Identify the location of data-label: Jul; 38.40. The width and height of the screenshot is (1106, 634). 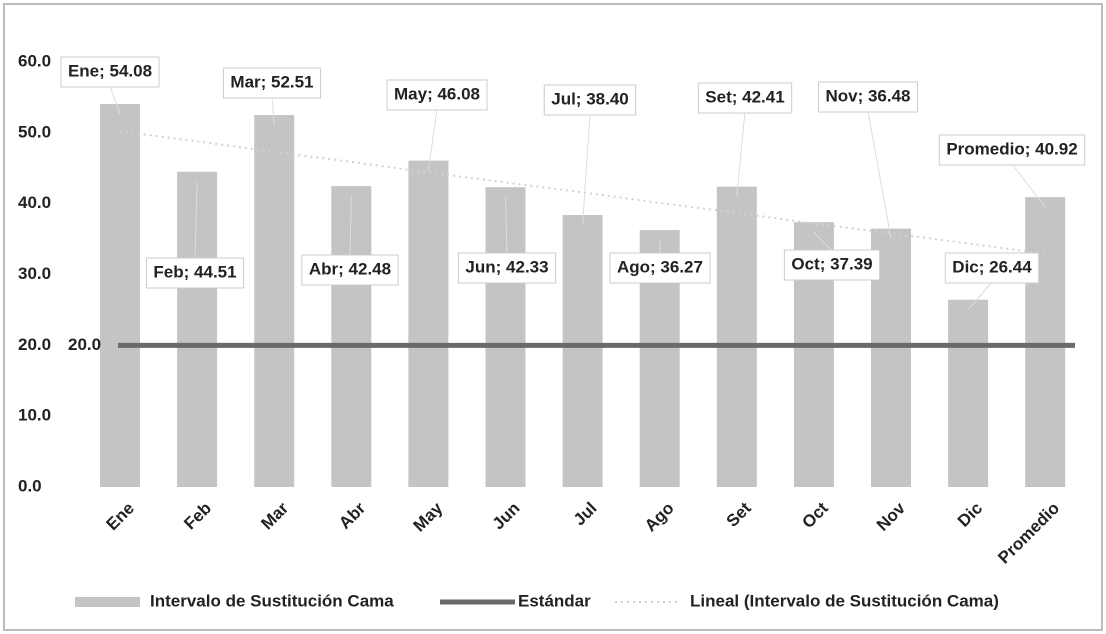
(590, 98).